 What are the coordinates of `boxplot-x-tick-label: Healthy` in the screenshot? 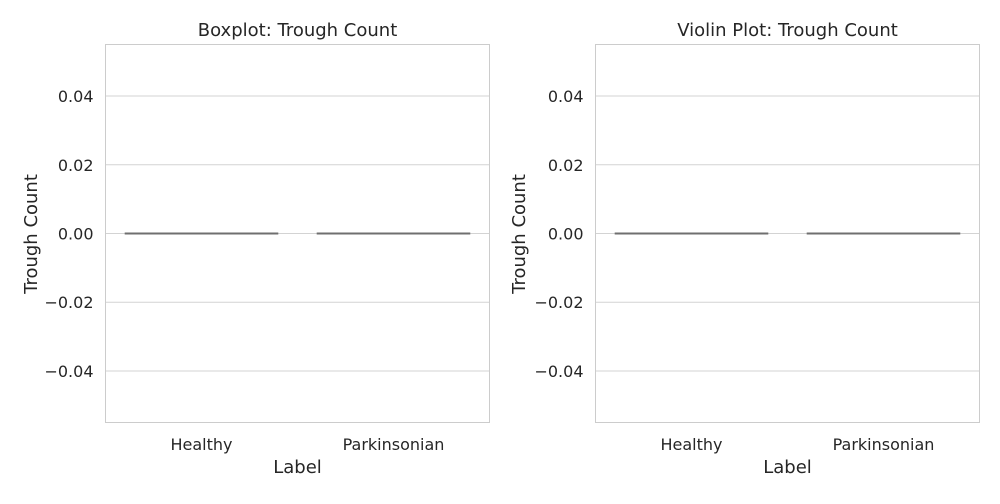 It's located at (201, 444).